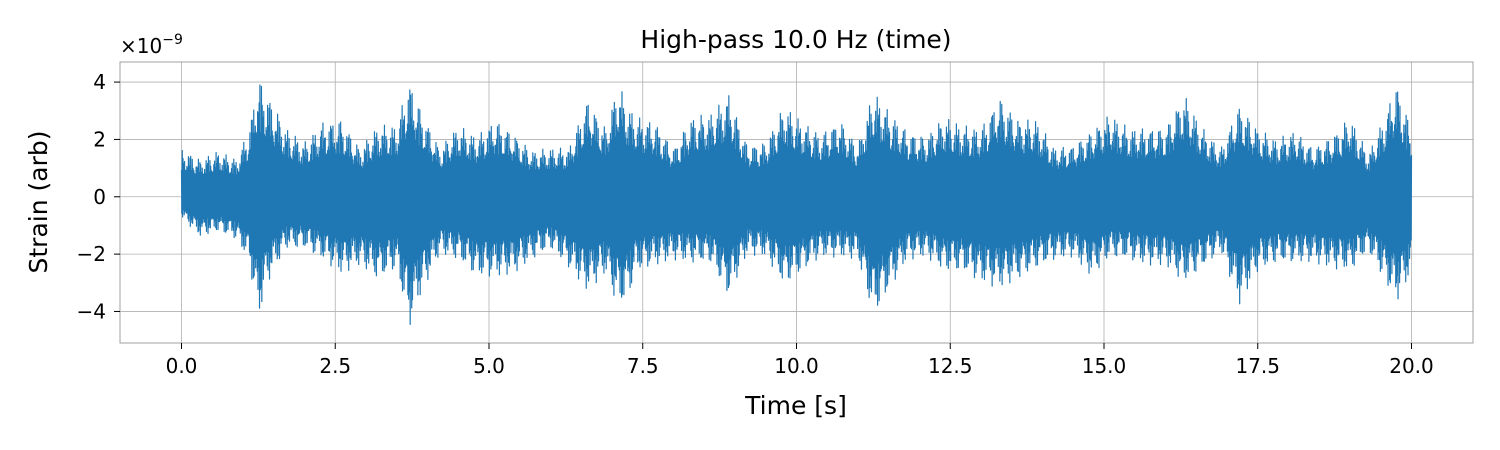 This screenshot has height=450, width=1500. What do you see at coordinates (99, 139) in the screenshot?
I see `y-tick-label: 2` at bounding box center [99, 139].